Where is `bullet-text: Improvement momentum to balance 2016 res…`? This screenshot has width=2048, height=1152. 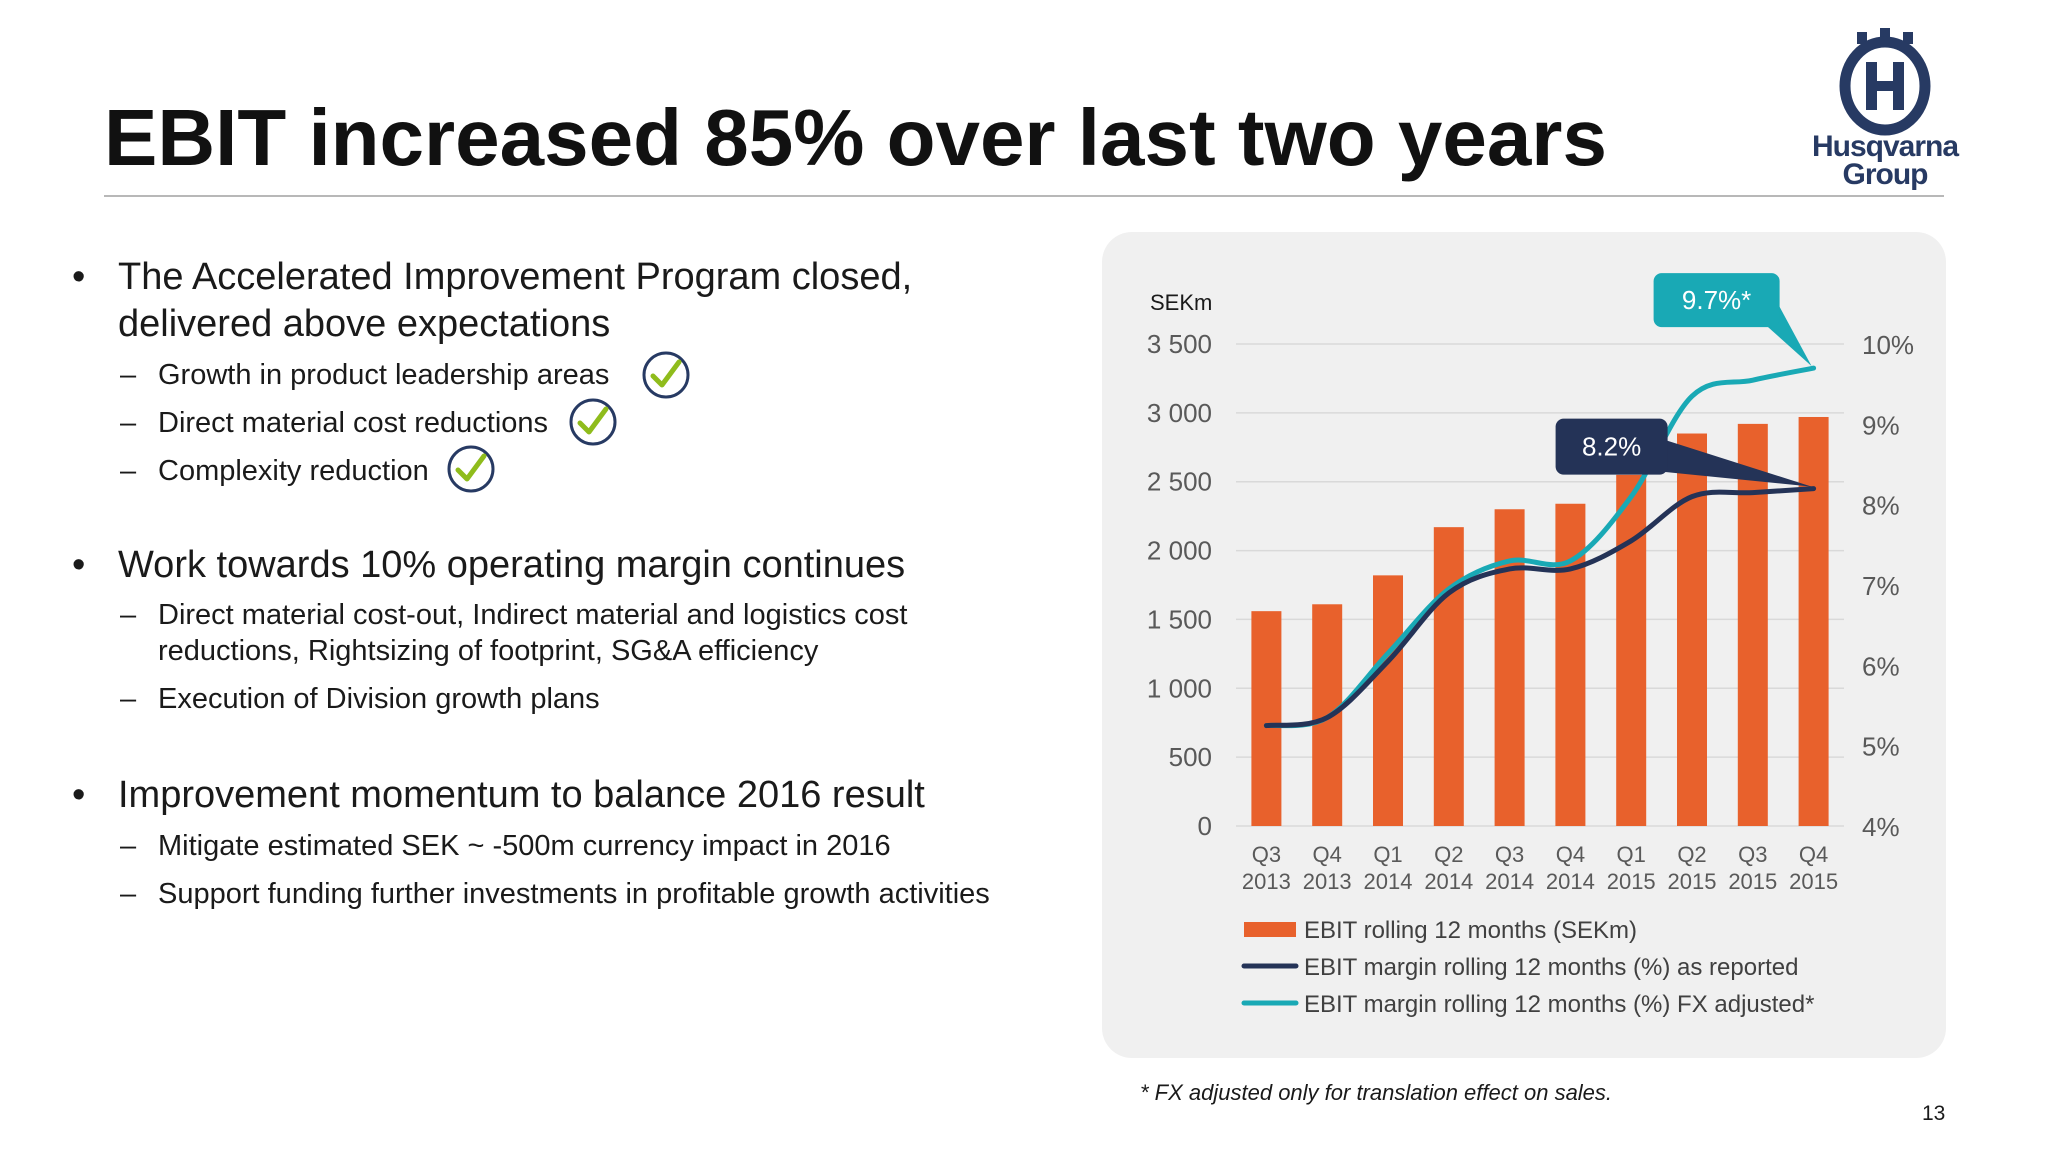 bullet-text: Improvement momentum to balance 2016 res… is located at coordinates (521, 795).